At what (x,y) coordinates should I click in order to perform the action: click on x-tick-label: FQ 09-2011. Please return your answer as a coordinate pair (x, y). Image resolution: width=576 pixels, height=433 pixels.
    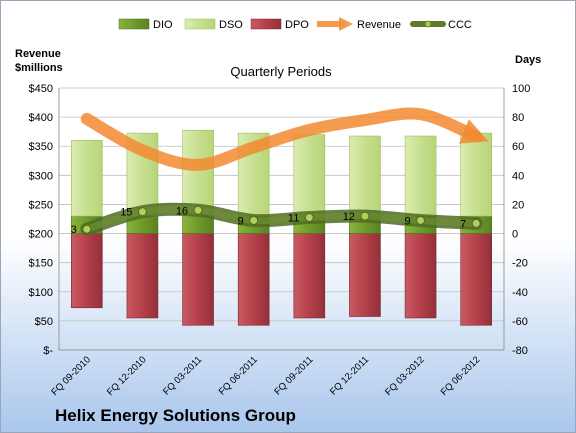
    Looking at the image, I should click on (293, 375).